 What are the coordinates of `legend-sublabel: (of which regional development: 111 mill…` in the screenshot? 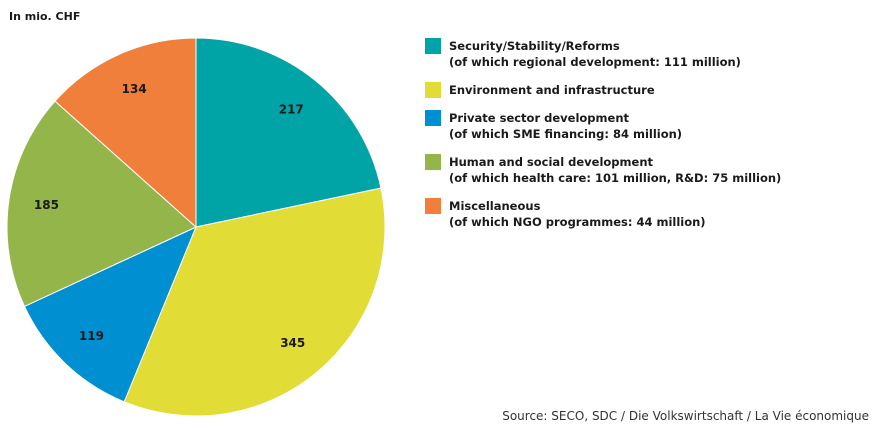 It's located at (595, 62).